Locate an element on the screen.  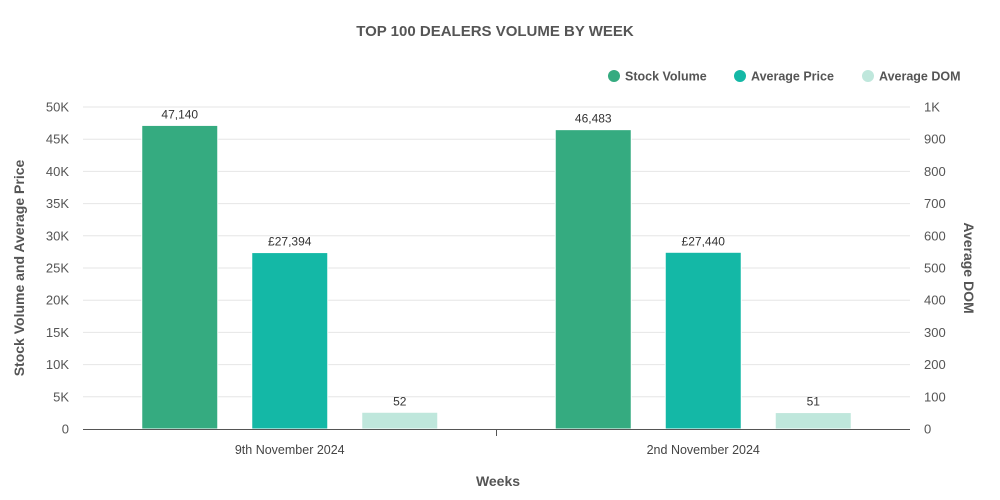
right-y-tick-label: 0 is located at coordinates (927, 429).